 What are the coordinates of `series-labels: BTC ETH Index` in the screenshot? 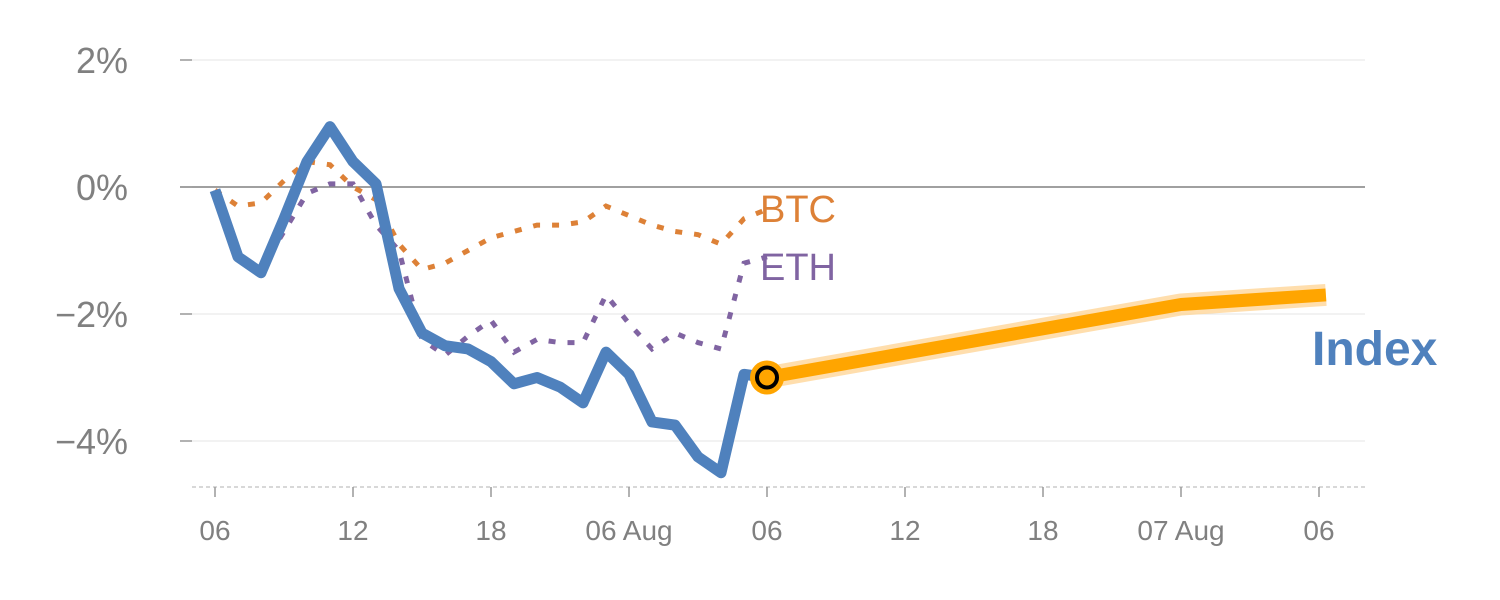 It's located at (1099, 282).